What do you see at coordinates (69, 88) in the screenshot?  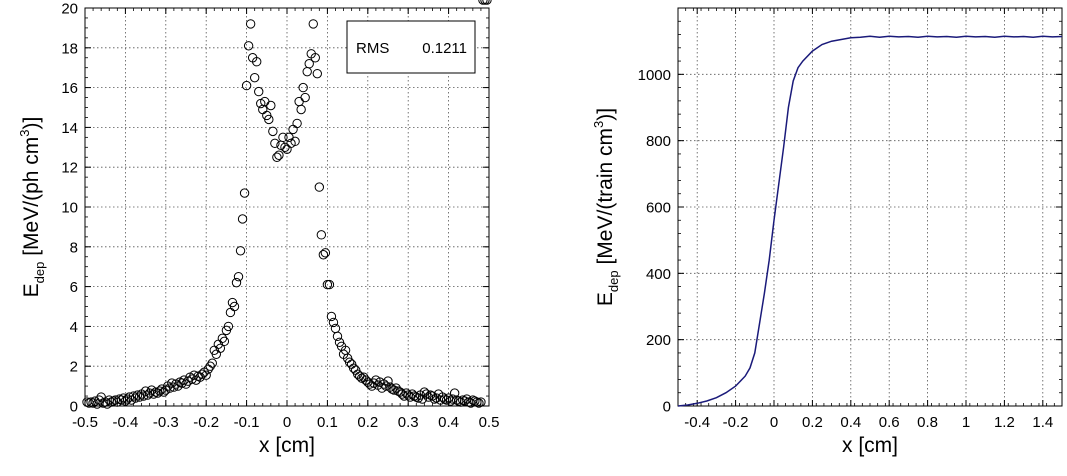 I see `y-tick-label: 16` at bounding box center [69, 88].